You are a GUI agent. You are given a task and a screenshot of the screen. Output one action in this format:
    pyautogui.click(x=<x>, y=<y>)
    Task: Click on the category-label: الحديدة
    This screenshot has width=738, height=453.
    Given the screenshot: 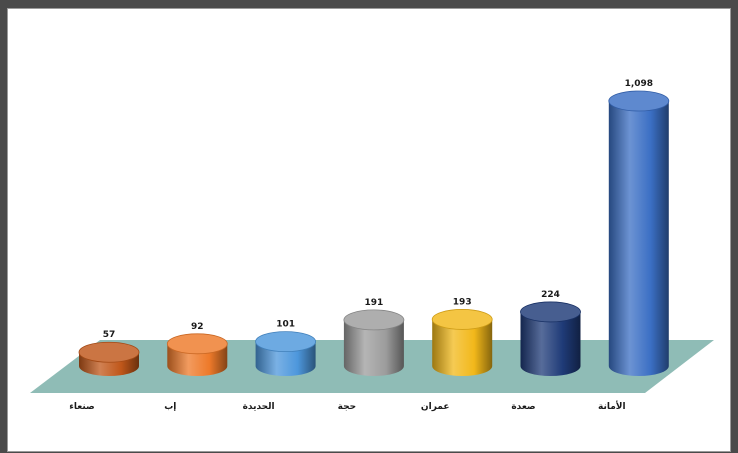 What is the action you would take?
    pyautogui.click(x=259, y=407)
    